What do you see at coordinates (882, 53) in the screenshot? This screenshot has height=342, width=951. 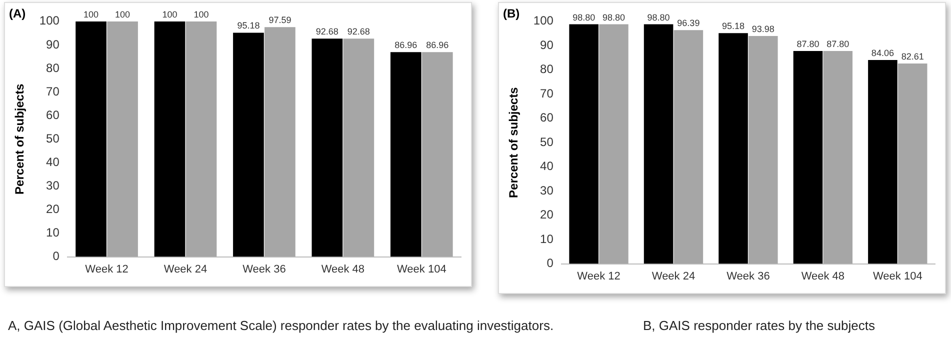 I see `data-label: 84.06` at bounding box center [882, 53].